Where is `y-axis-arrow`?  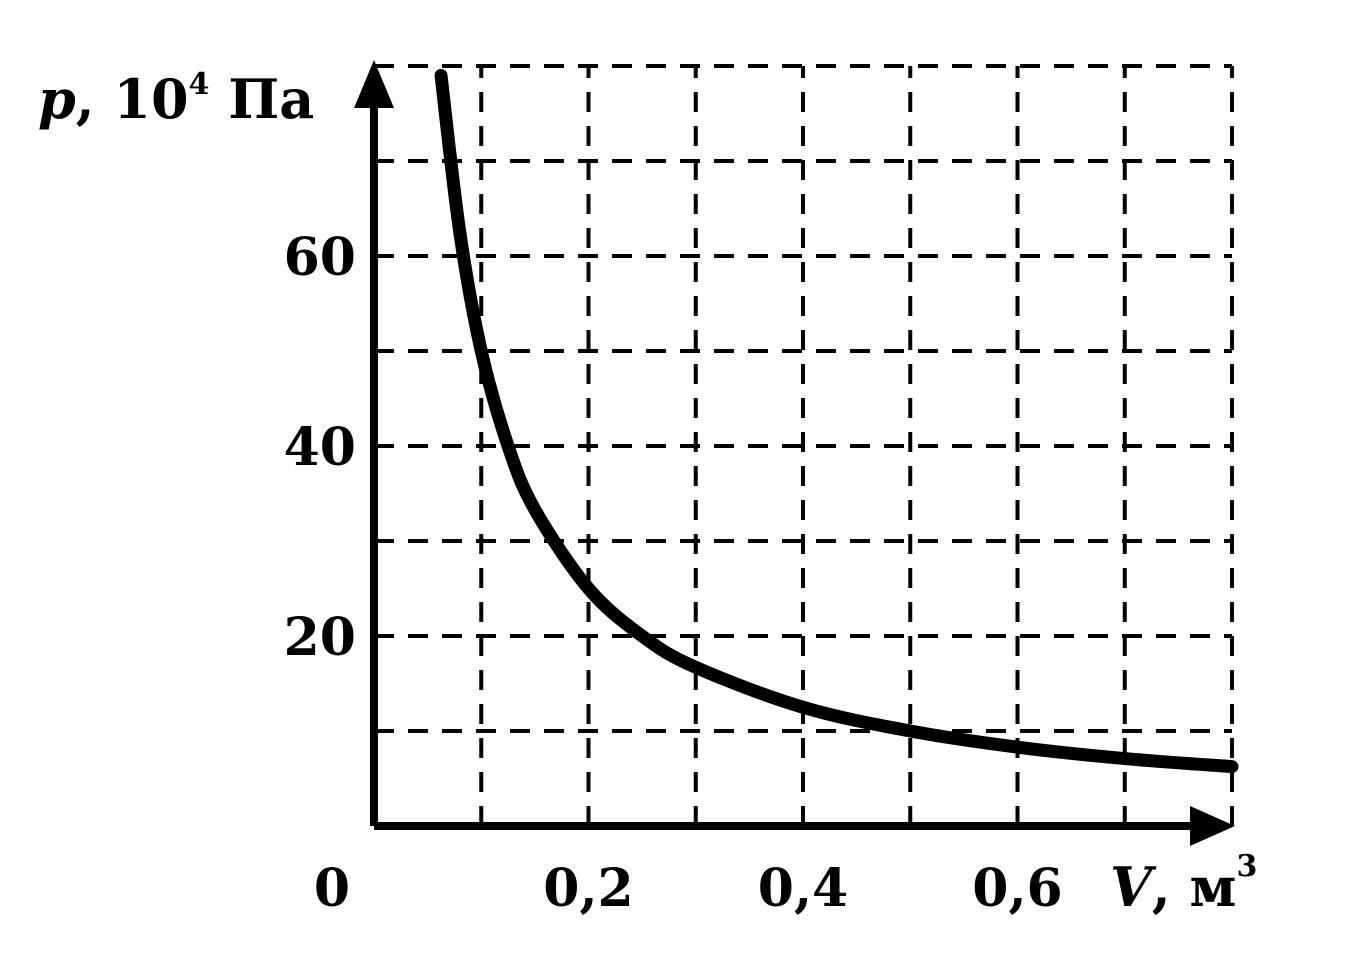
y-axis-arrow is located at coordinates (374, 84).